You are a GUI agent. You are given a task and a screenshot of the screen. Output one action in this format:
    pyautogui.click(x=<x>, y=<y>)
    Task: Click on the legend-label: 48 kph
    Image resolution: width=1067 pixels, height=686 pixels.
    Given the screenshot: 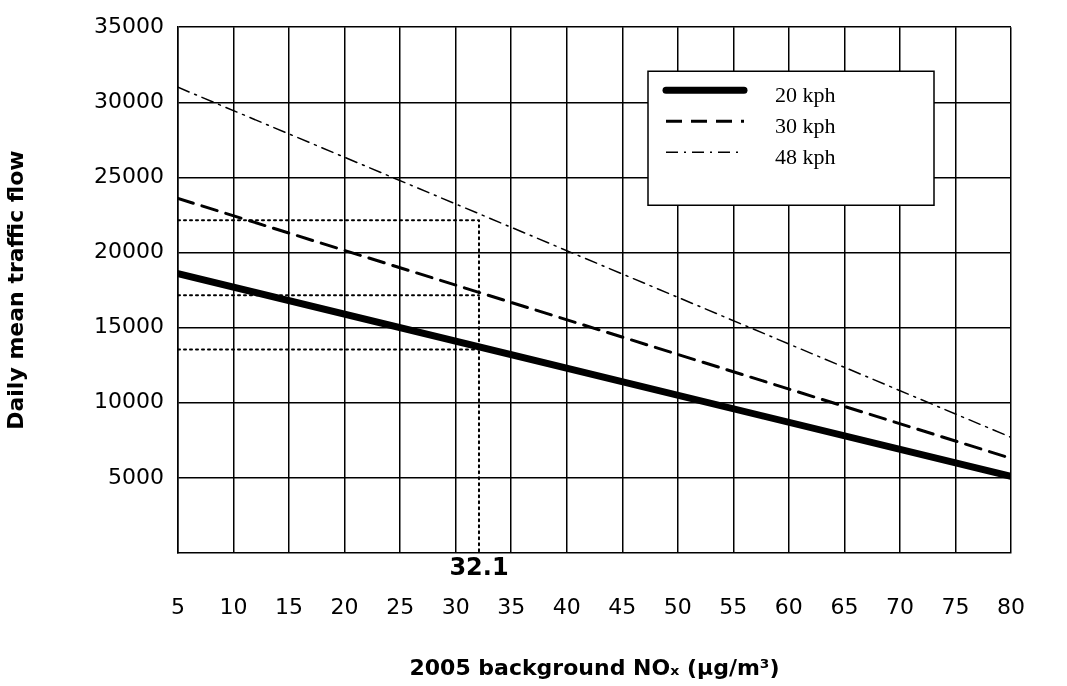 What is the action you would take?
    pyautogui.click(x=805, y=156)
    